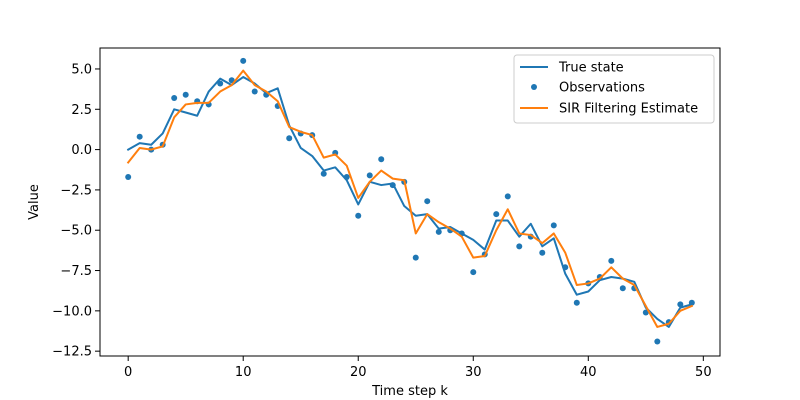  What do you see at coordinates (473, 372) in the screenshot?
I see `x-tick-label: 30` at bounding box center [473, 372].